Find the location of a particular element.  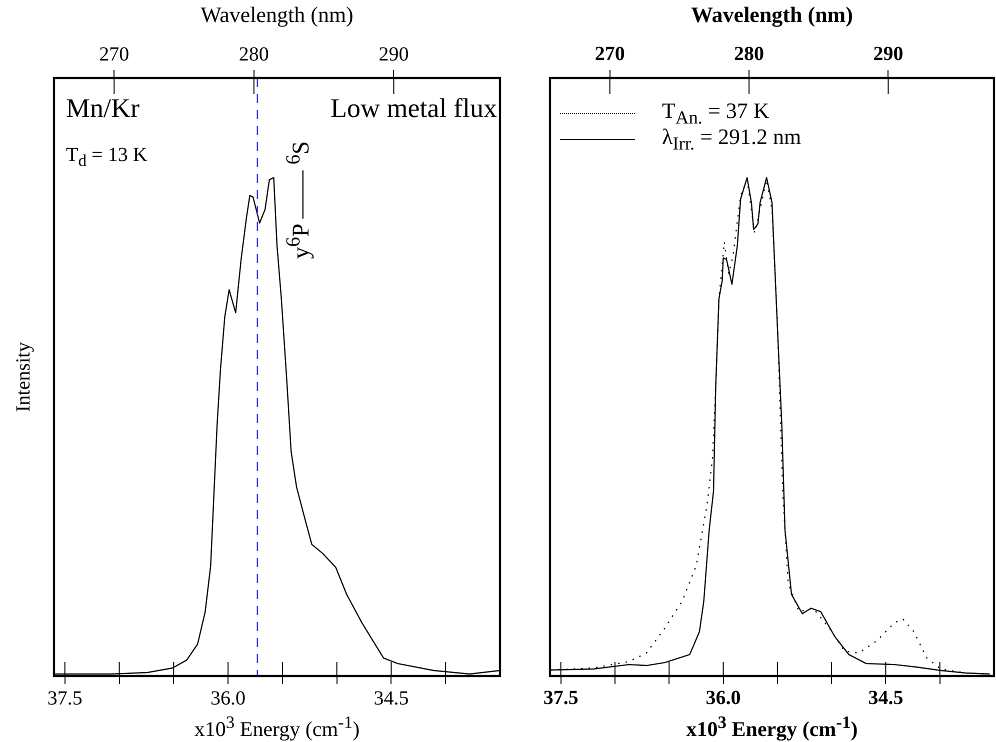

text: Low metal flux is located at coordinates (413, 108).